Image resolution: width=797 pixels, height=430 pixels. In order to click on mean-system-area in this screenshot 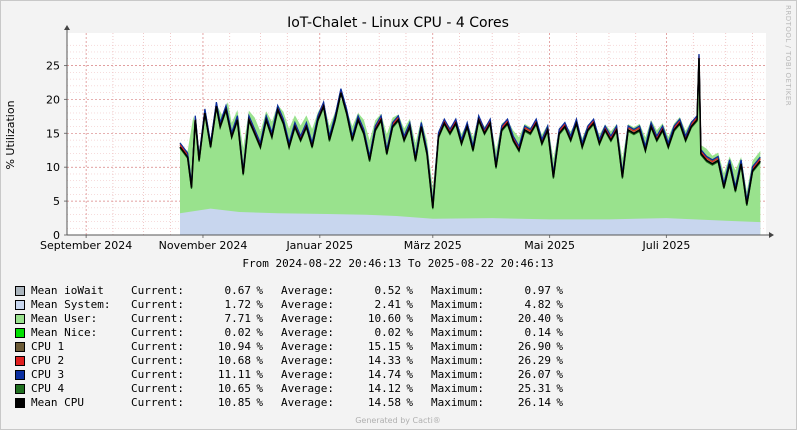, I will do `click(470, 221)`.